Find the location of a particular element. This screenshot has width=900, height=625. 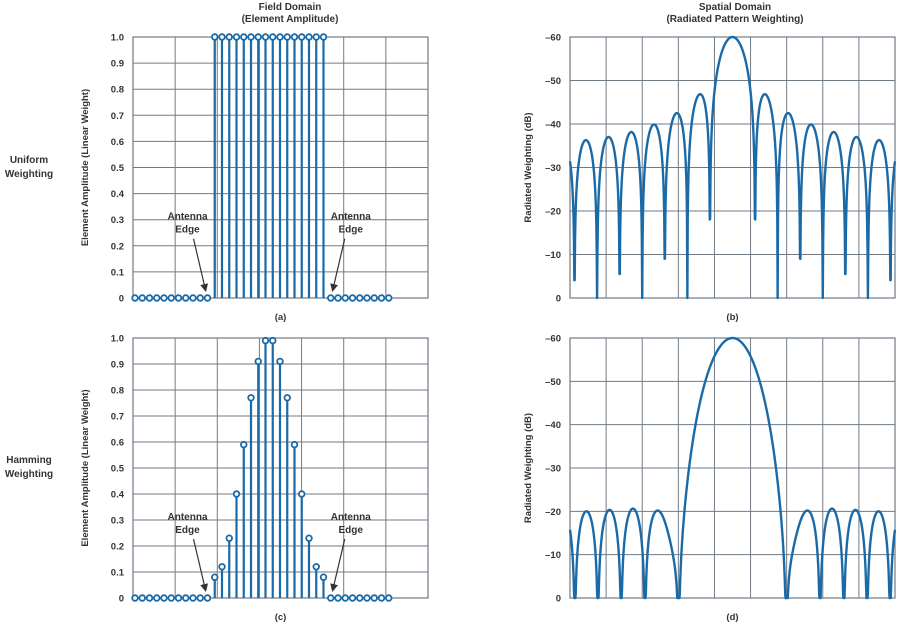

y-tick-label: 0.5 is located at coordinates (118, 469).